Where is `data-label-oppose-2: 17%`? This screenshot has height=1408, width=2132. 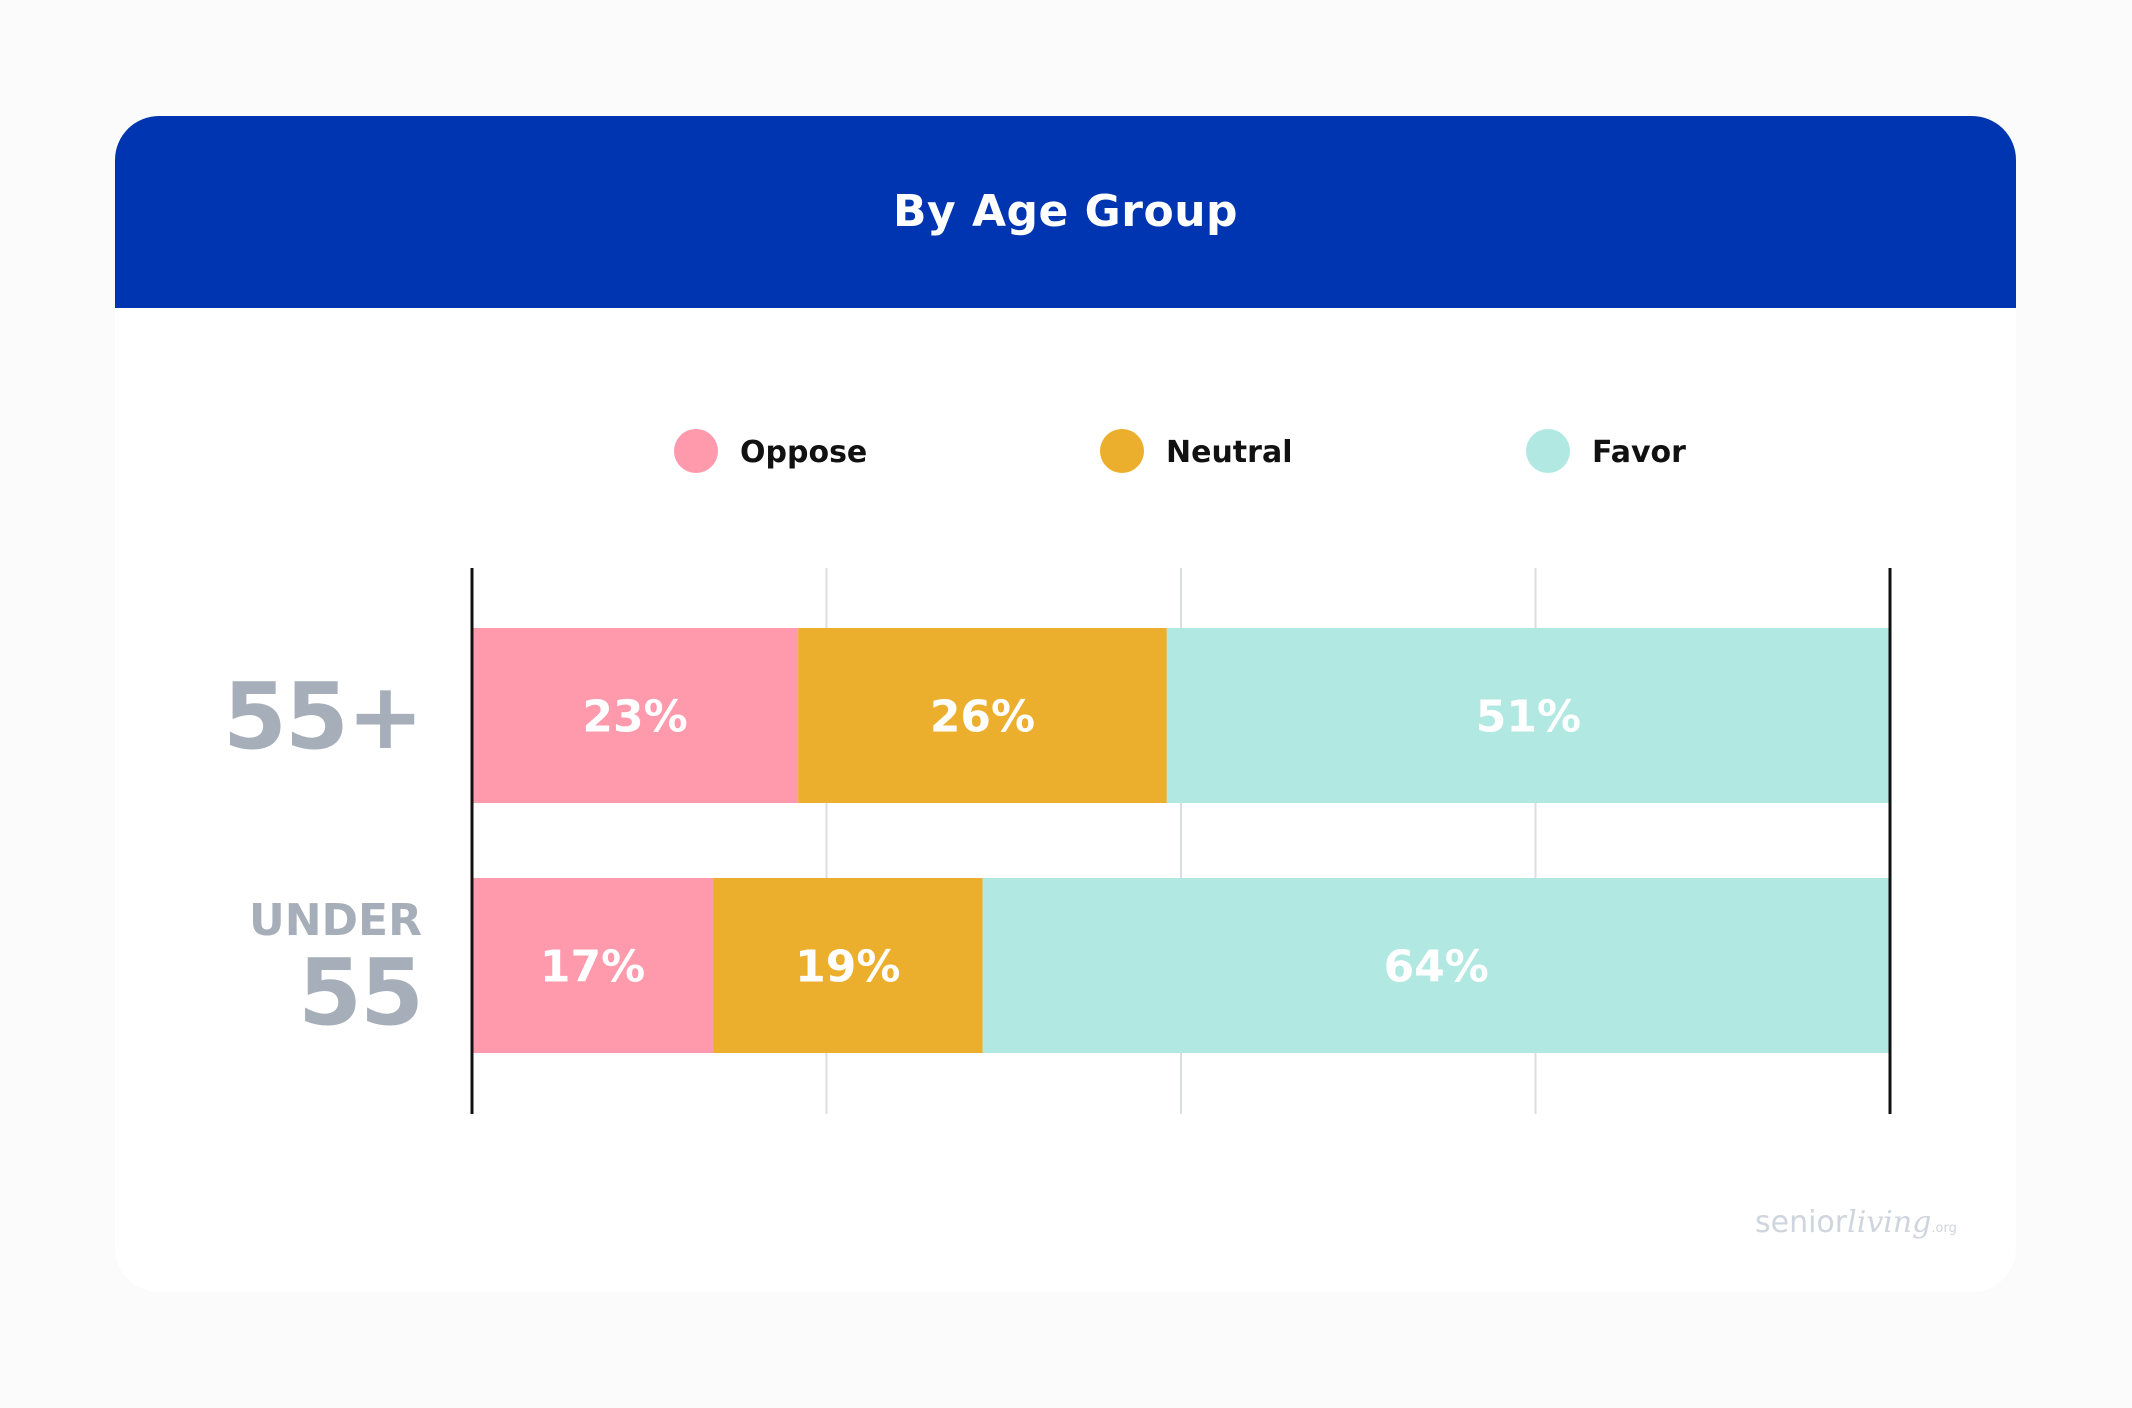
data-label-oppose-2: 17% is located at coordinates (592, 967).